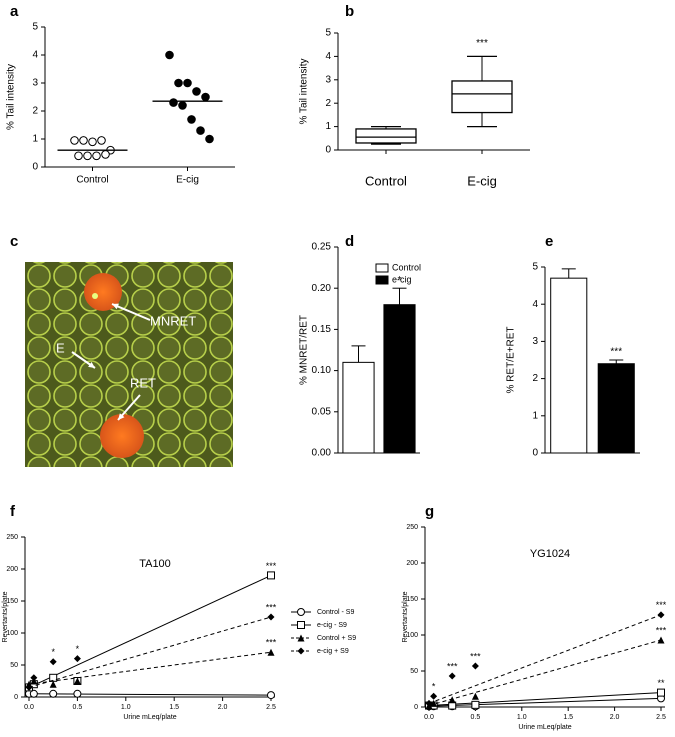  I want to click on significance: **, so click(661, 683).